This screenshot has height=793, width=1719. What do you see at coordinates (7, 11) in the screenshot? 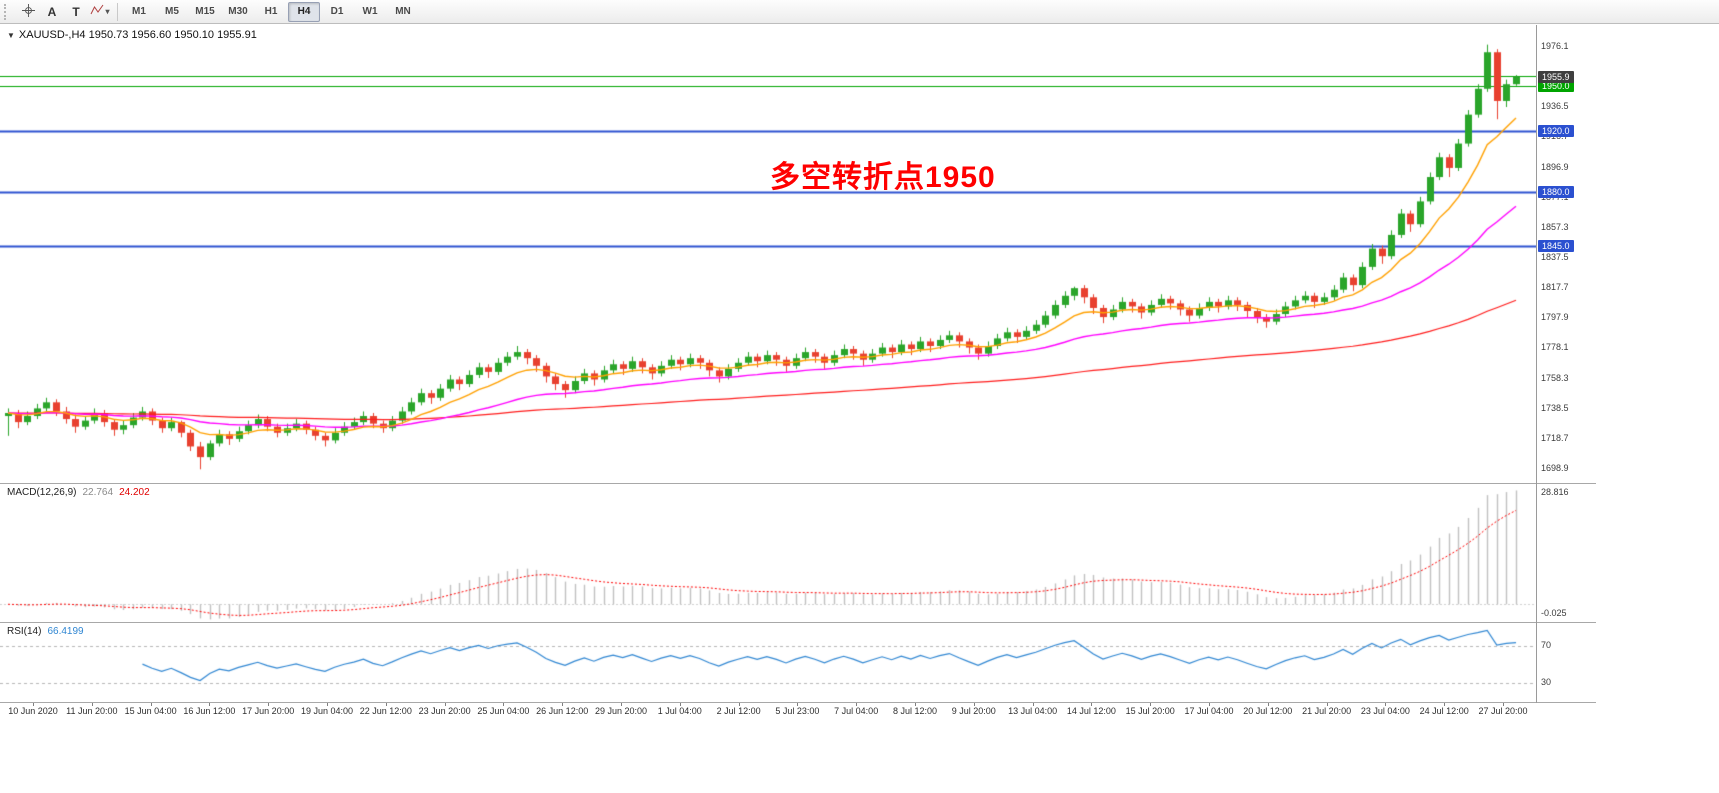
I see `toolbar-grip` at bounding box center [7, 11].